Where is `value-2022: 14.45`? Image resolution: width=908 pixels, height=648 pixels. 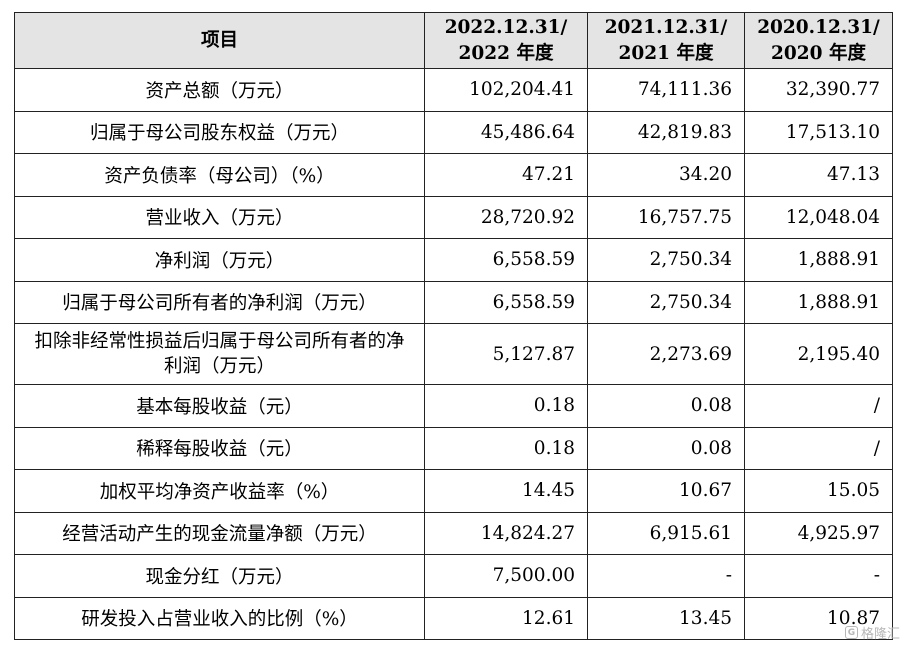
value-2022: 14.45 is located at coordinates (506, 491).